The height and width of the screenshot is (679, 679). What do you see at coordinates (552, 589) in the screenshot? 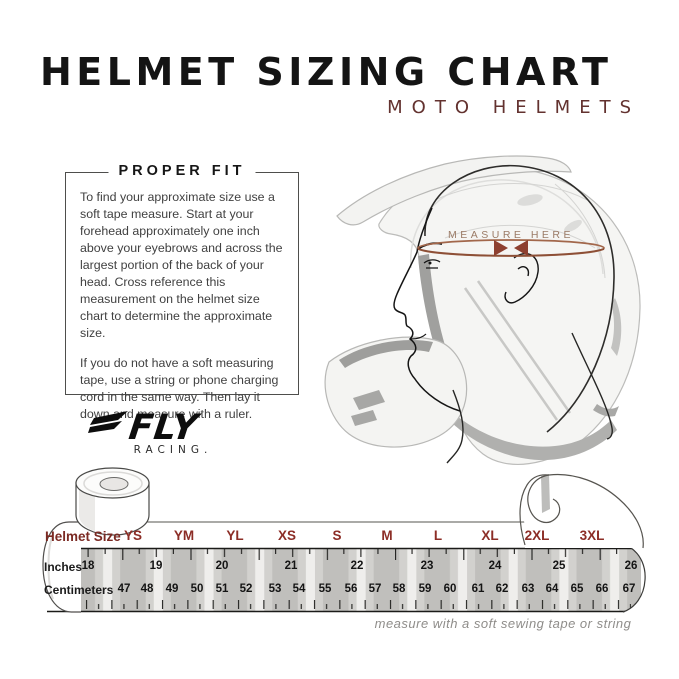
I see `cm-value: 64` at bounding box center [552, 589].